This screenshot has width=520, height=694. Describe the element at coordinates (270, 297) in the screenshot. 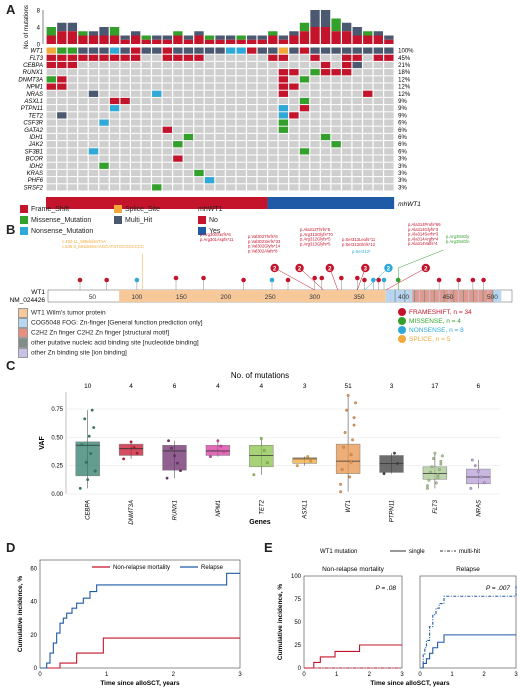

I see `axis-tick-label: 250` at that location.